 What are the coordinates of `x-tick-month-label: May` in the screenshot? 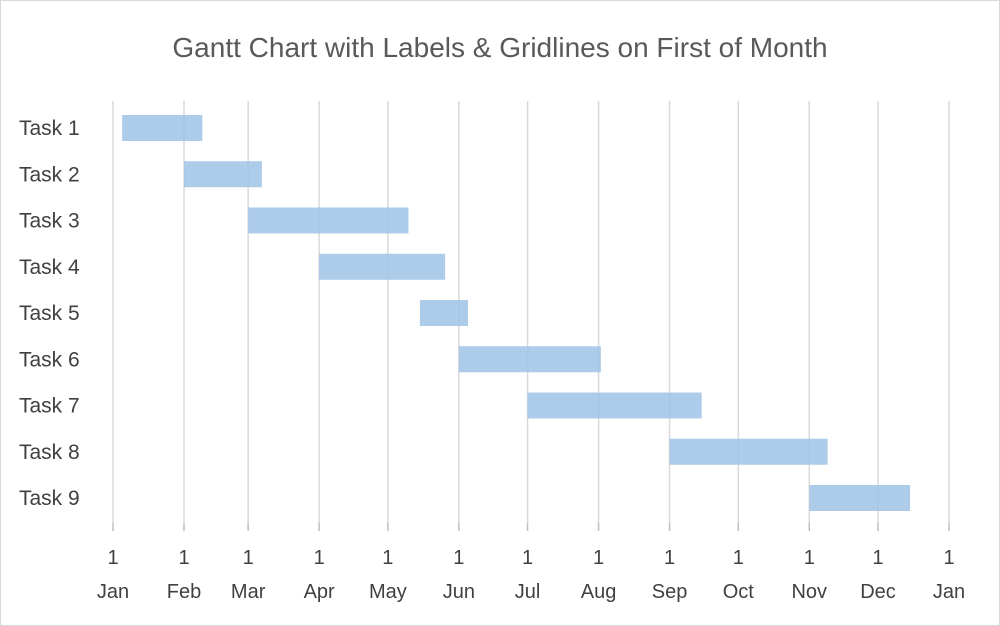 It's located at (388, 592).